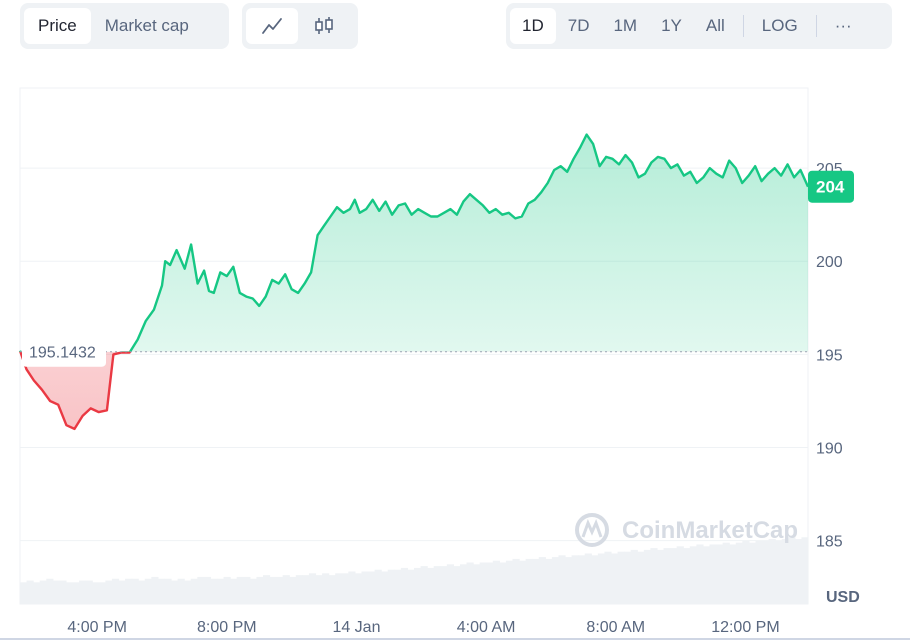 Image resolution: width=910 pixels, height=642 pixels. Describe the element at coordinates (146, 25) in the screenshot. I see `tab-market-cap: Market cap` at that location.